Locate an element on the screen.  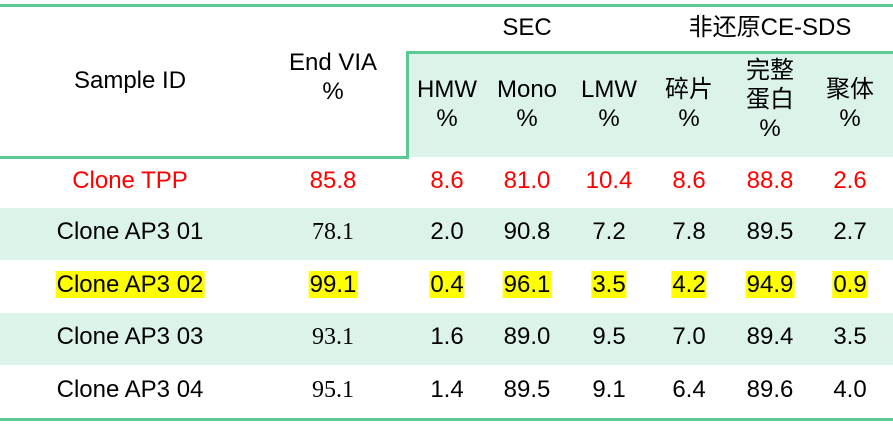
cell-value-text: 6.4 is located at coordinates (689, 389).